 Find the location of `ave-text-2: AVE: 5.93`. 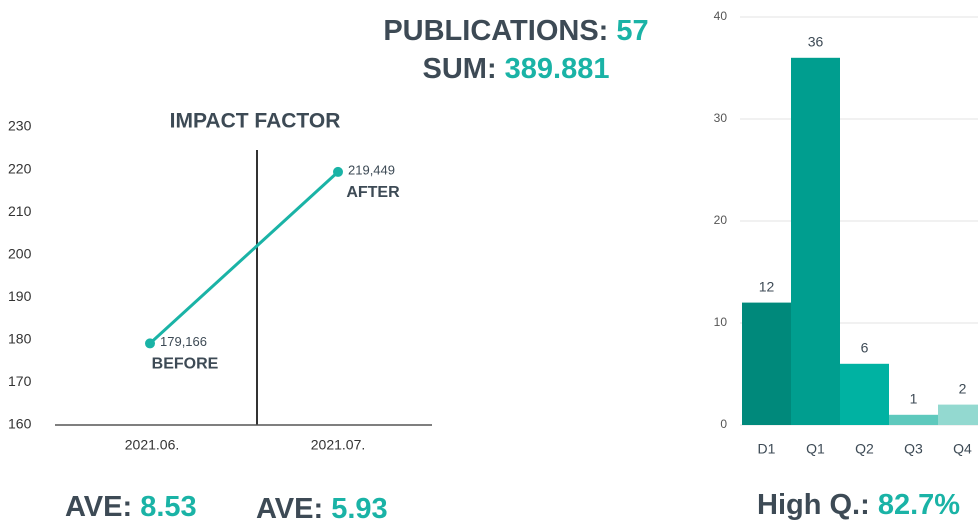

ave-text-2: AVE: 5.93 is located at coordinates (322, 508).